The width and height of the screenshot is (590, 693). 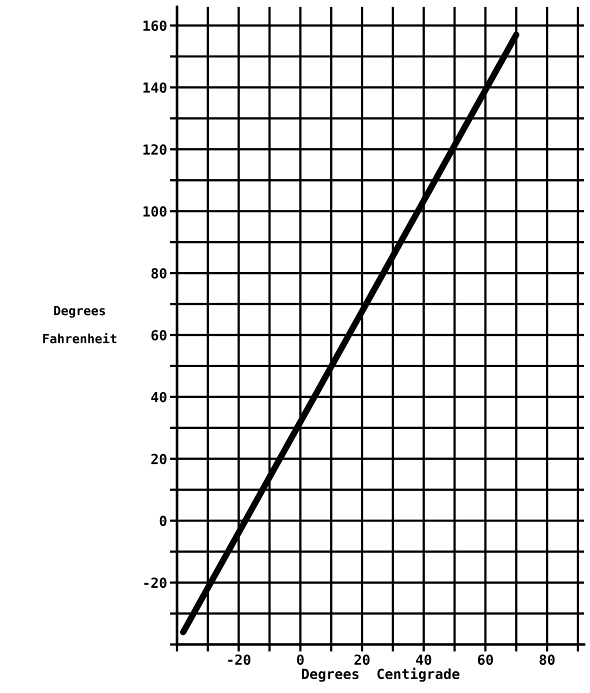 What do you see at coordinates (547, 659) in the screenshot?
I see `x-tick-label: 80` at bounding box center [547, 659].